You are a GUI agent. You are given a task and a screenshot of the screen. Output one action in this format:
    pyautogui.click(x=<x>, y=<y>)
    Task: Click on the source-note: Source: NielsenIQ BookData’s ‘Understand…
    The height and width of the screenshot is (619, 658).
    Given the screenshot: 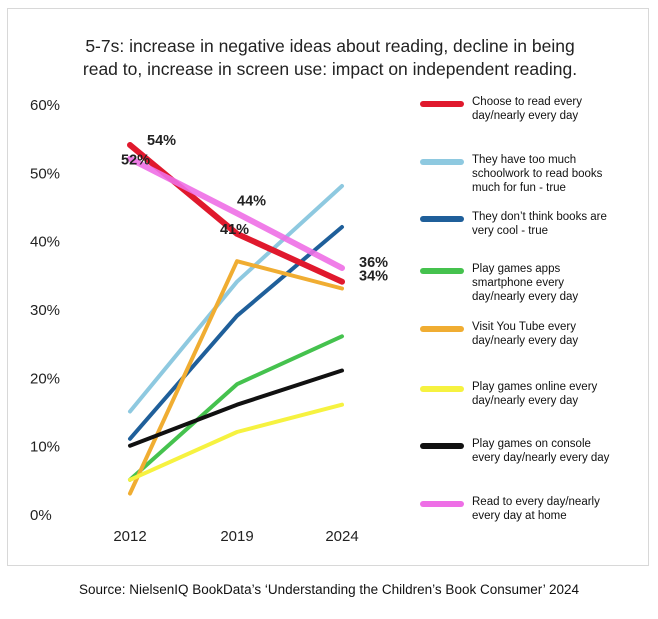 What is the action you would take?
    pyautogui.click(x=329, y=589)
    